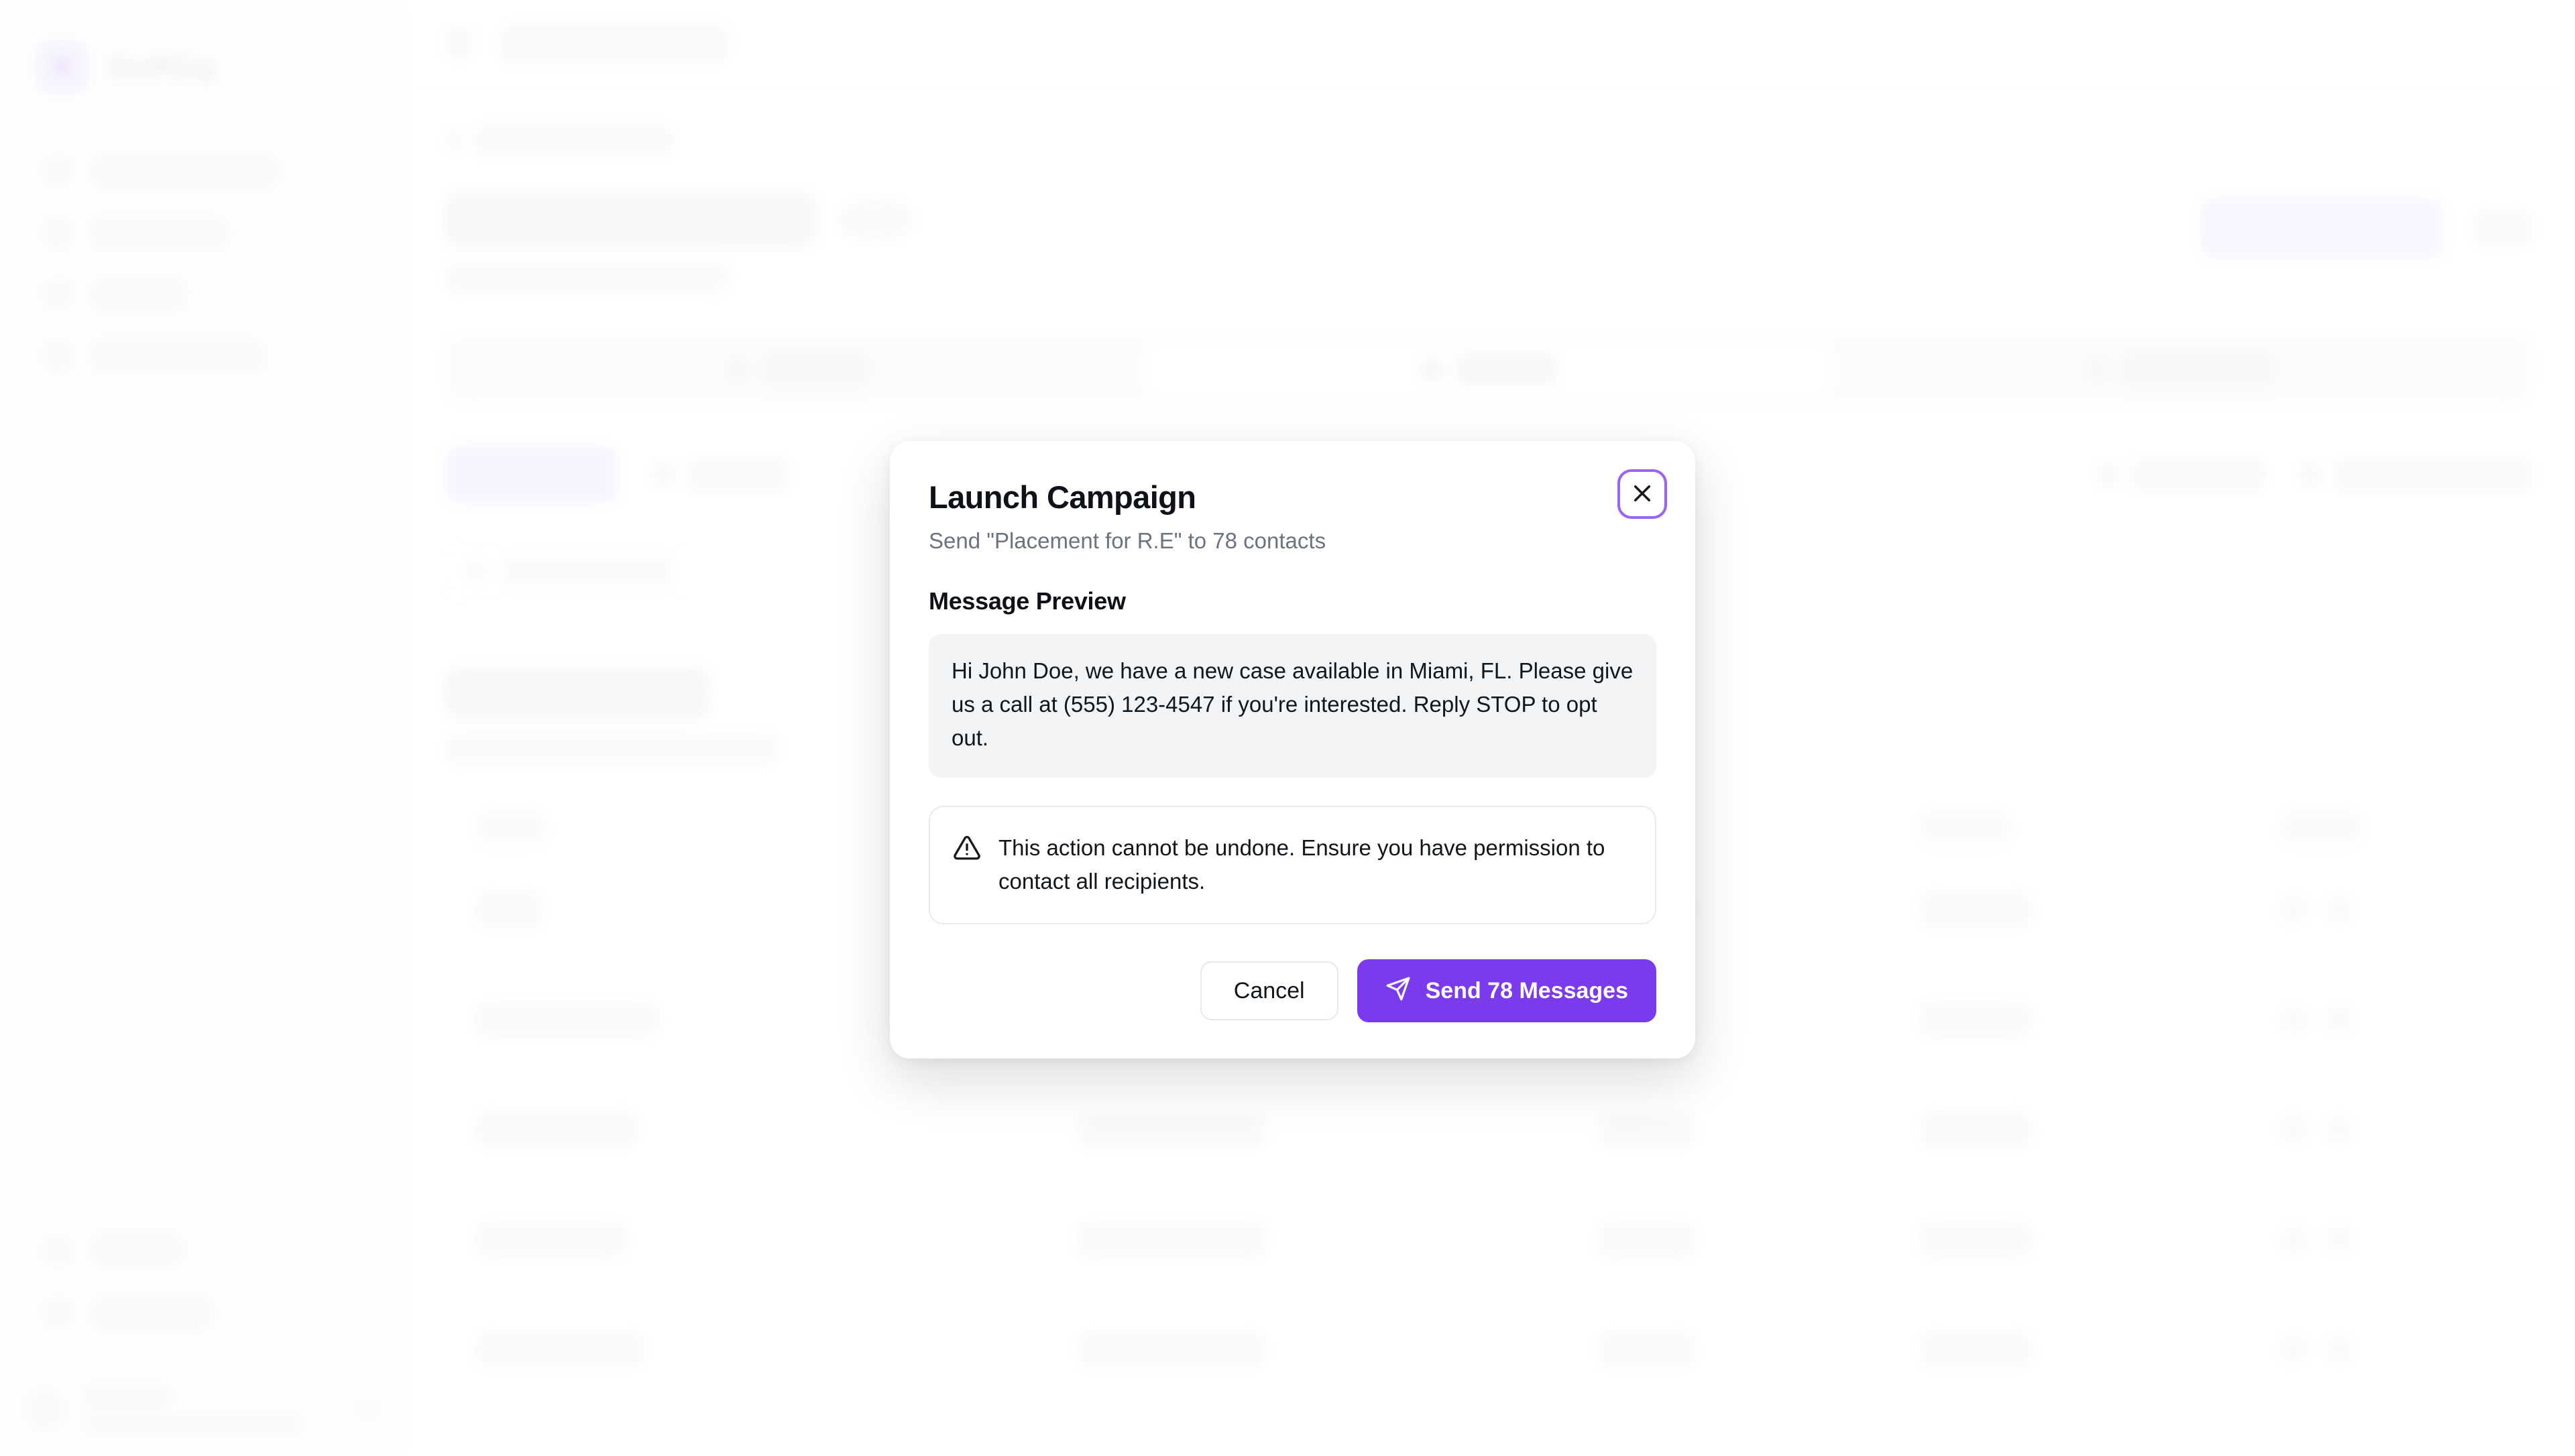 The image size is (2575, 1456). I want to click on close-icon, so click(1642, 494).